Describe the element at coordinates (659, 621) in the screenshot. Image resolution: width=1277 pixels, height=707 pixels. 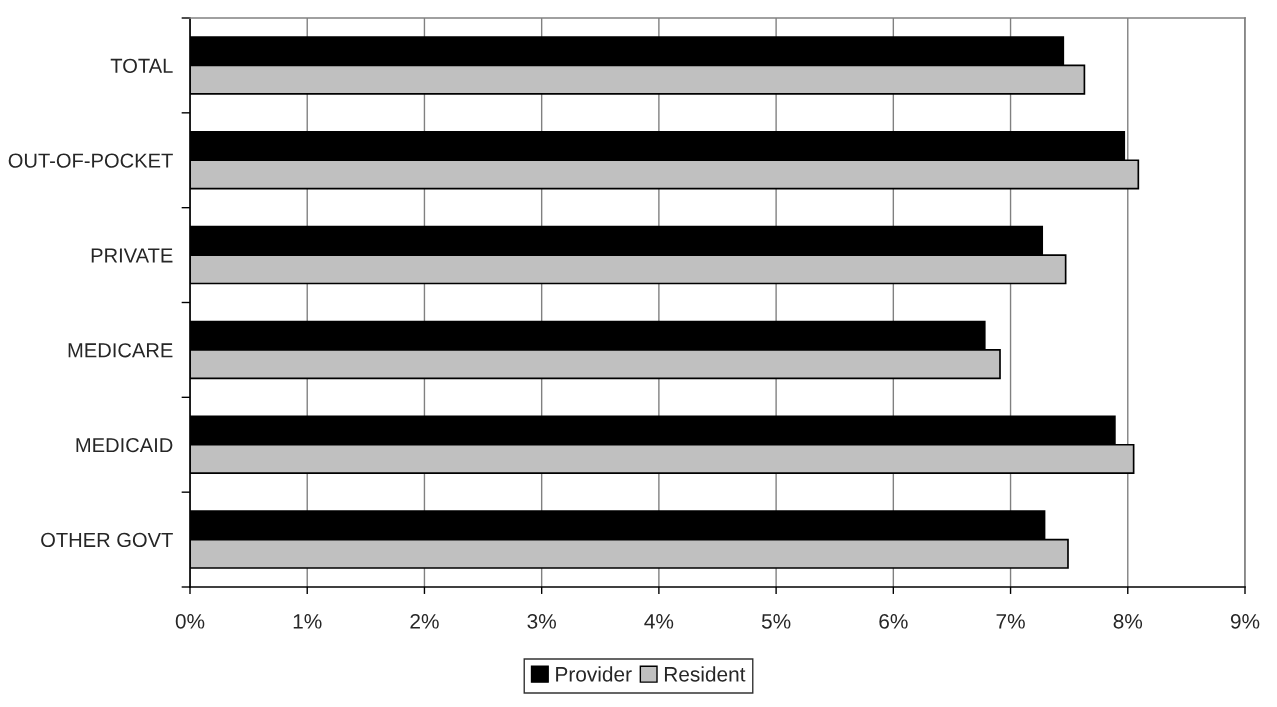
I see `x-tick-label: 4%` at that location.